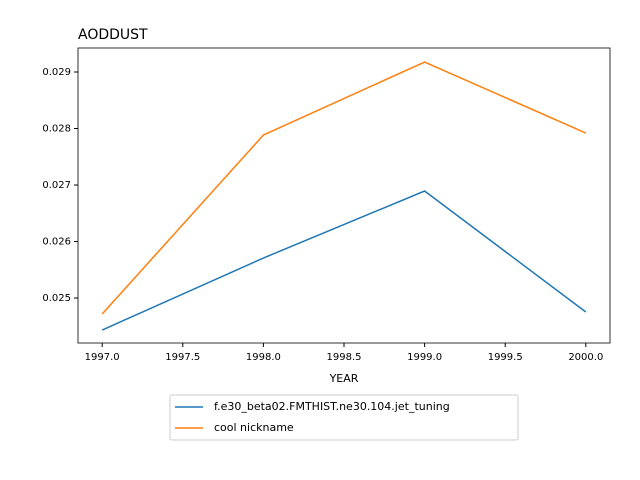 The image size is (640, 480). I want to click on x-tick-label: 1997.5, so click(182, 357).